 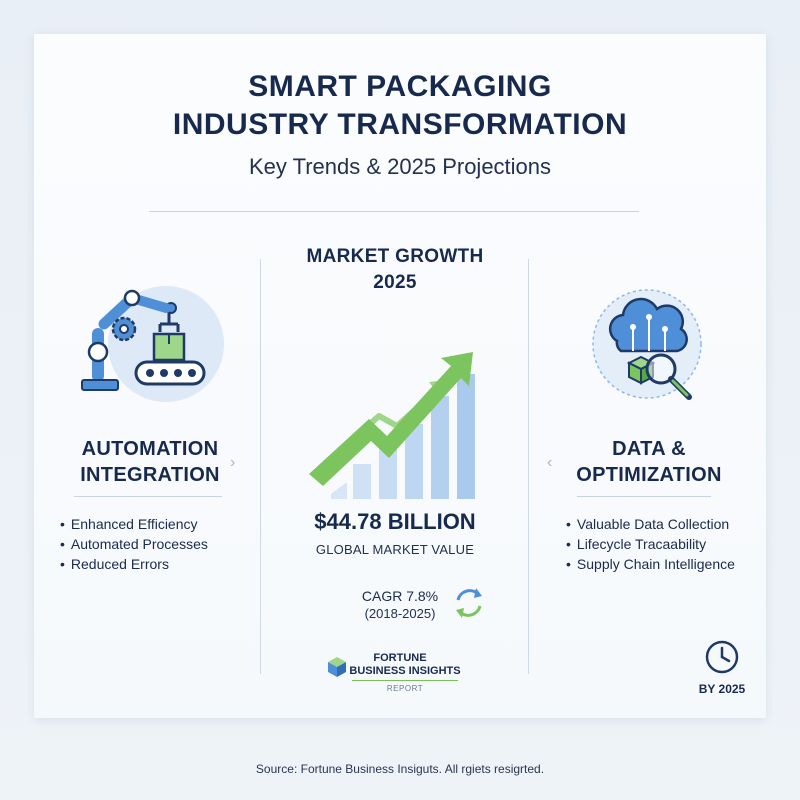 What do you see at coordinates (400, 86) in the screenshot?
I see `title-line-1: SMART PACKAGING` at bounding box center [400, 86].